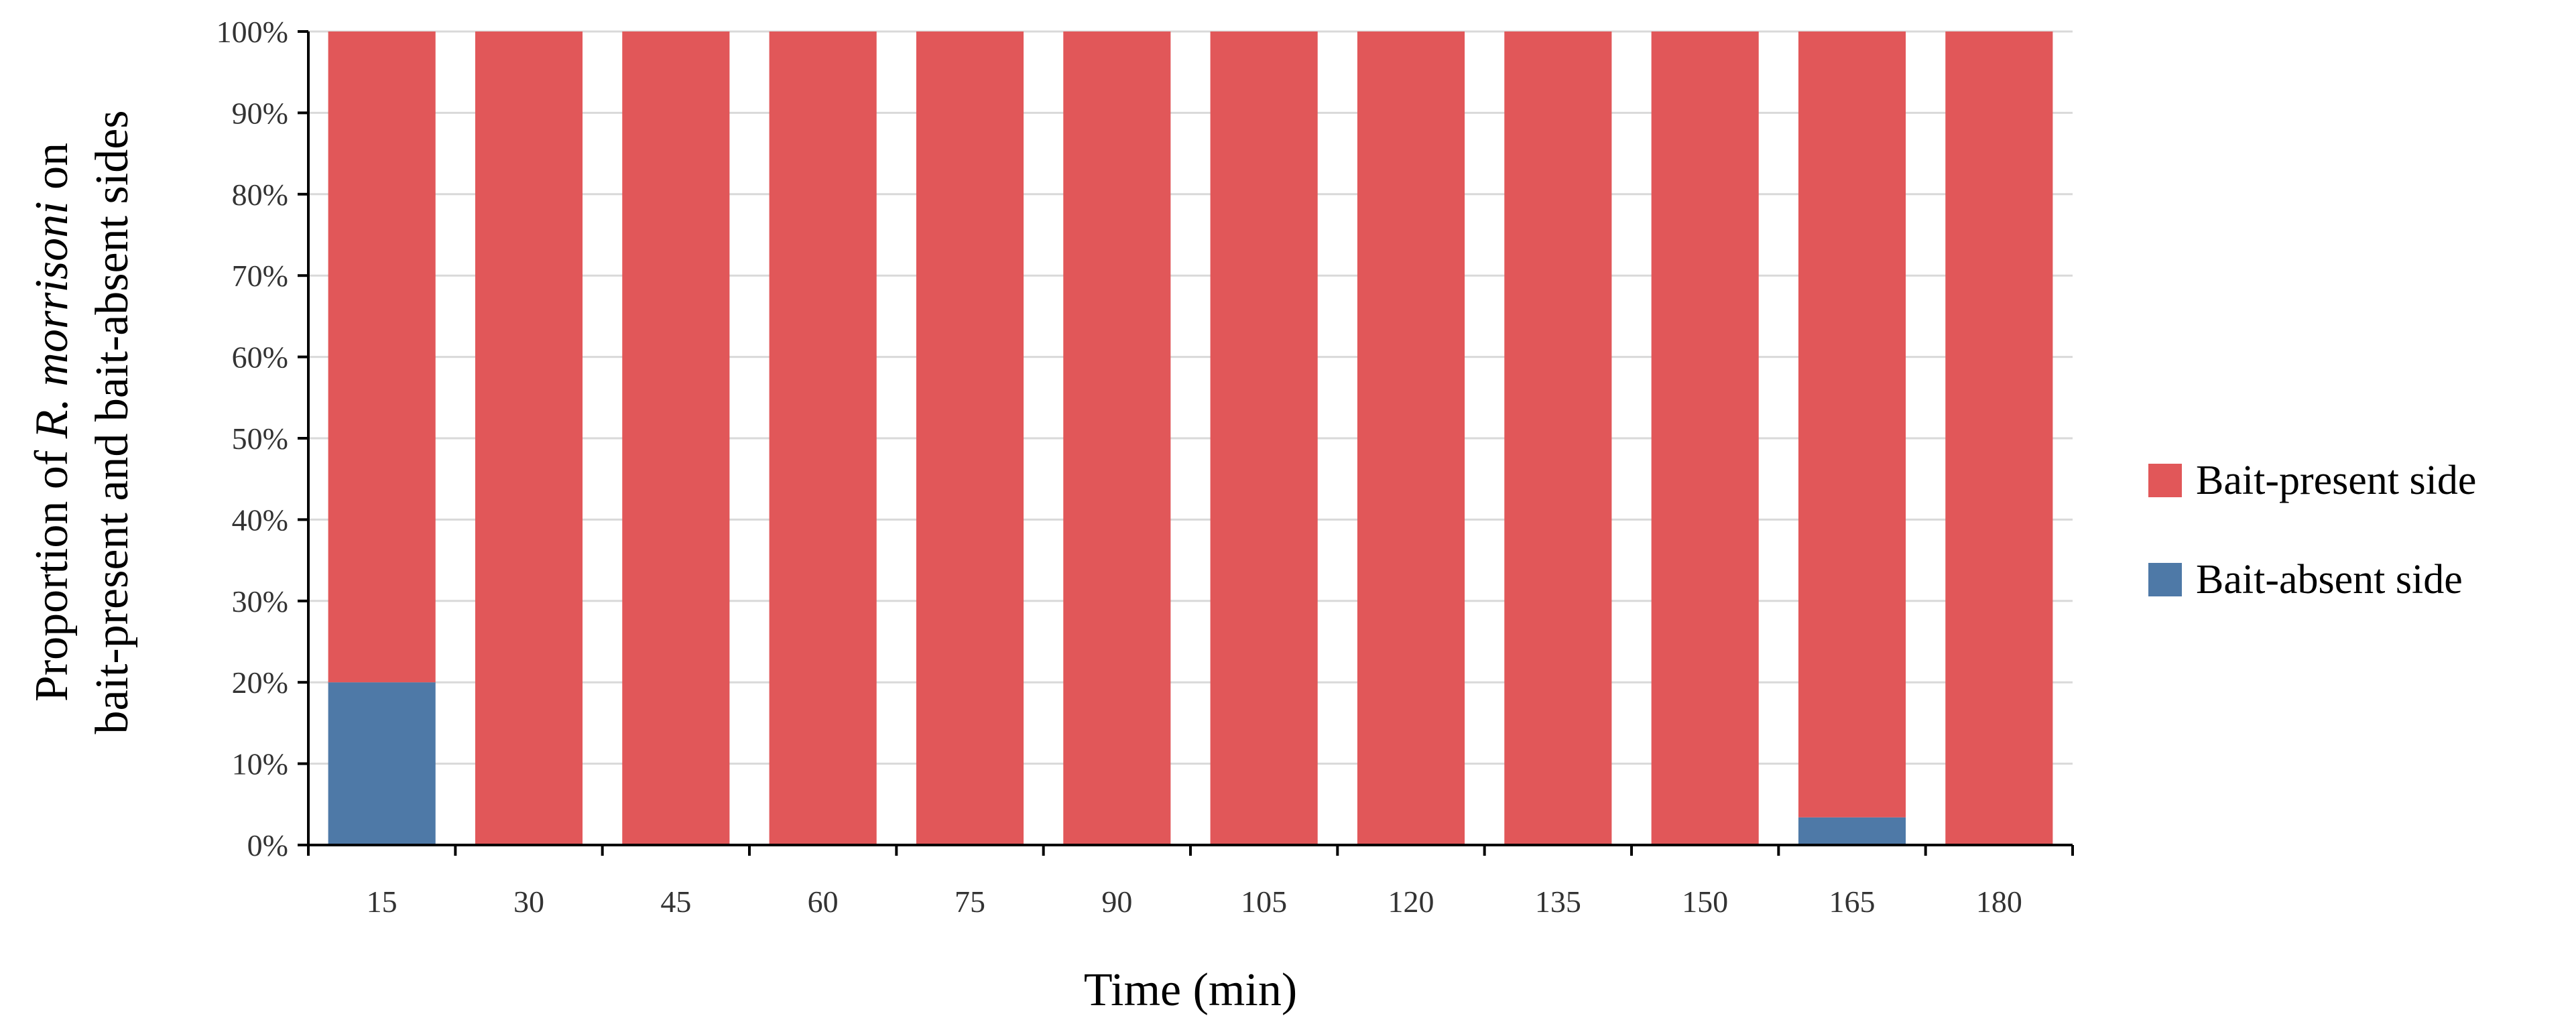  Describe the element at coordinates (1705, 902) in the screenshot. I see `x-tick-label: 150` at that location.